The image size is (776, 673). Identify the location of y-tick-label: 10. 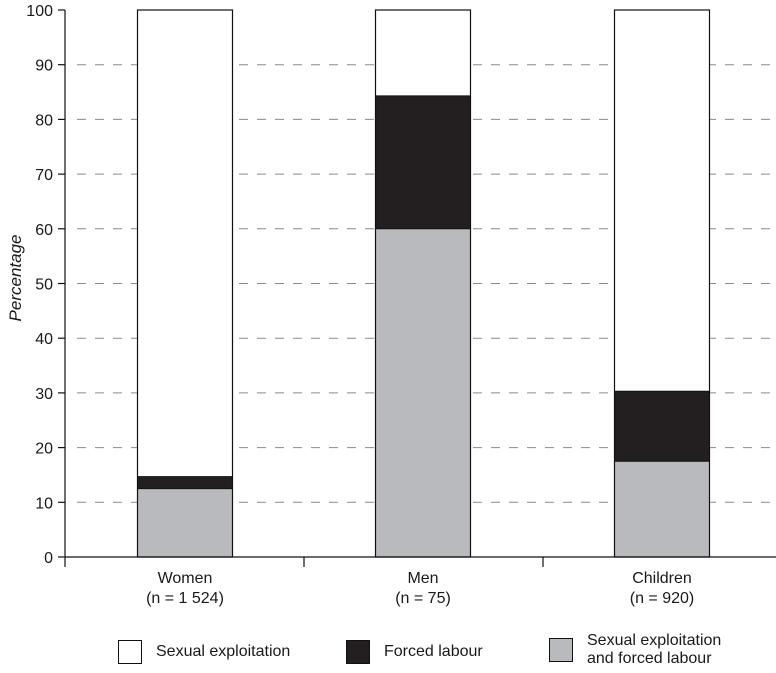
(44, 503).